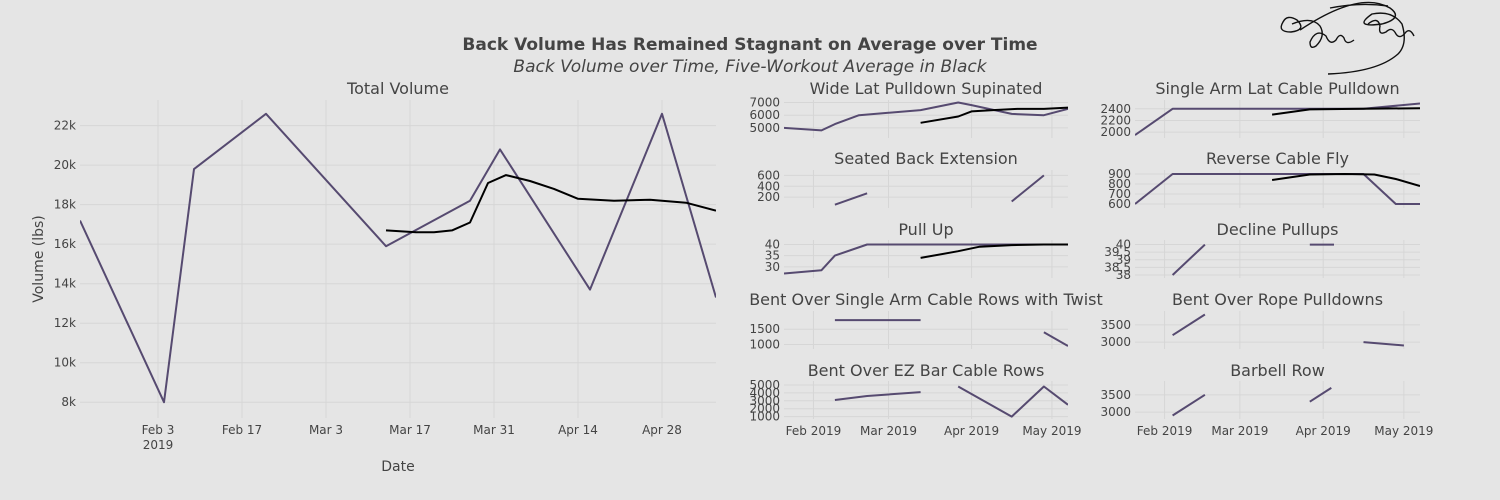 This screenshot has width=1500, height=500. What do you see at coordinates (1119, 184) in the screenshot?
I see `y-tick-label: 800` at bounding box center [1119, 184].